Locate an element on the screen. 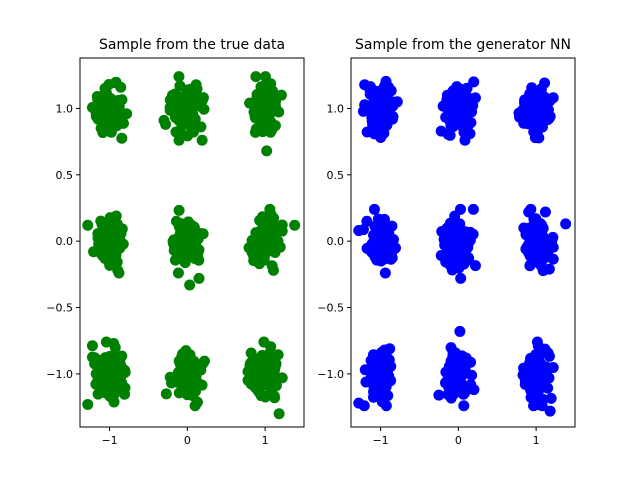 The image size is (640, 480). y-axis-right: −1.0 −0.5 0.0 0.5 1.0 is located at coordinates (334, 241).